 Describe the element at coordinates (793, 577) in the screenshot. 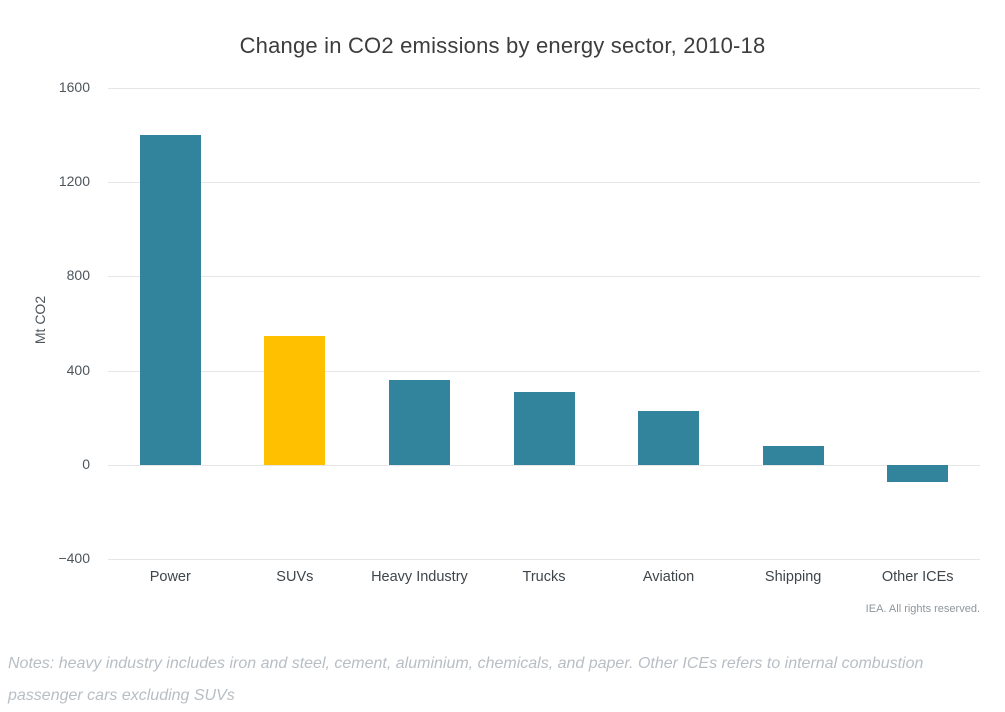

I see `x-label-shipping: Shipping` at that location.